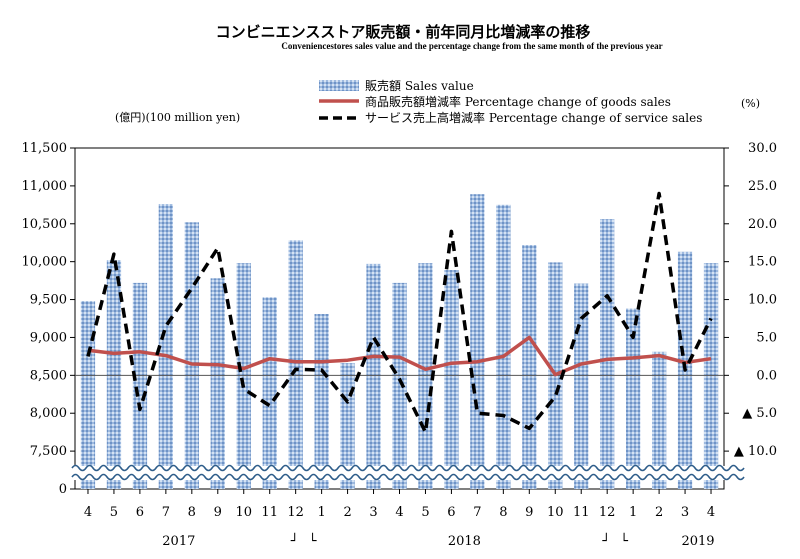  I want to click on right-axis-ticks: ▲ 10.0 ▲ 5.0 0.0 5.0 10.0 15.0 20.0 25.0 30.0, so click(750, 300).